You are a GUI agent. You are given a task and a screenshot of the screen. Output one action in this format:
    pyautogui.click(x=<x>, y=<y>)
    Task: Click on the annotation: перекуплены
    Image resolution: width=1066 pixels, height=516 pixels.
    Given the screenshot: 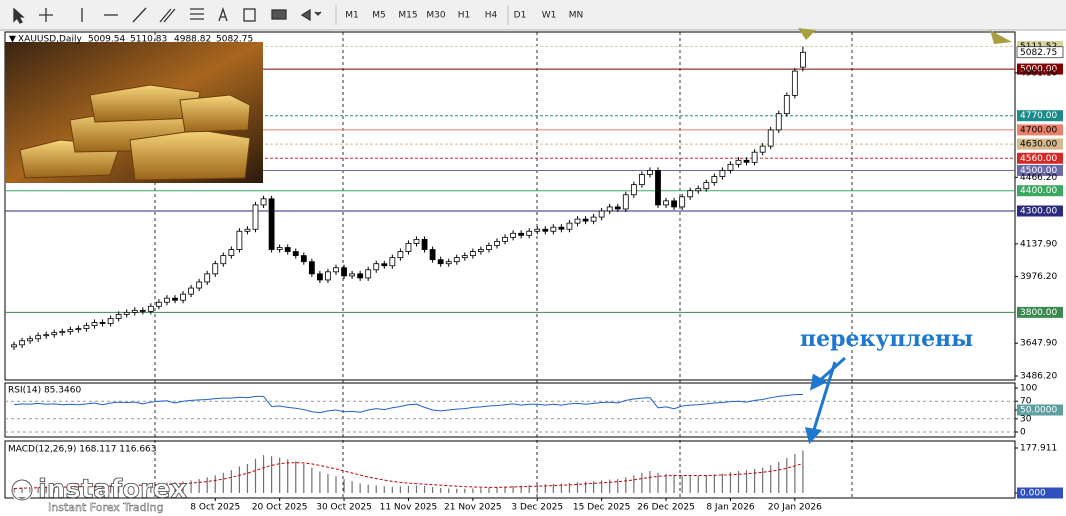 What is the action you would take?
    pyautogui.click(x=886, y=339)
    